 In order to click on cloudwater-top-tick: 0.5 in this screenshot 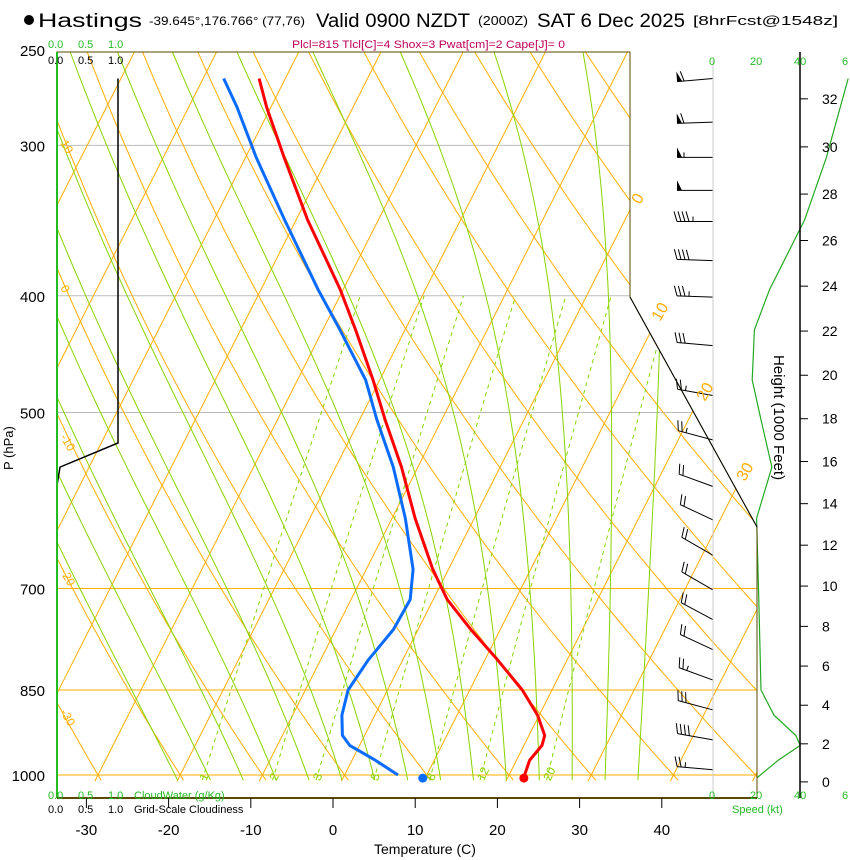, I will do `click(85, 45)`.